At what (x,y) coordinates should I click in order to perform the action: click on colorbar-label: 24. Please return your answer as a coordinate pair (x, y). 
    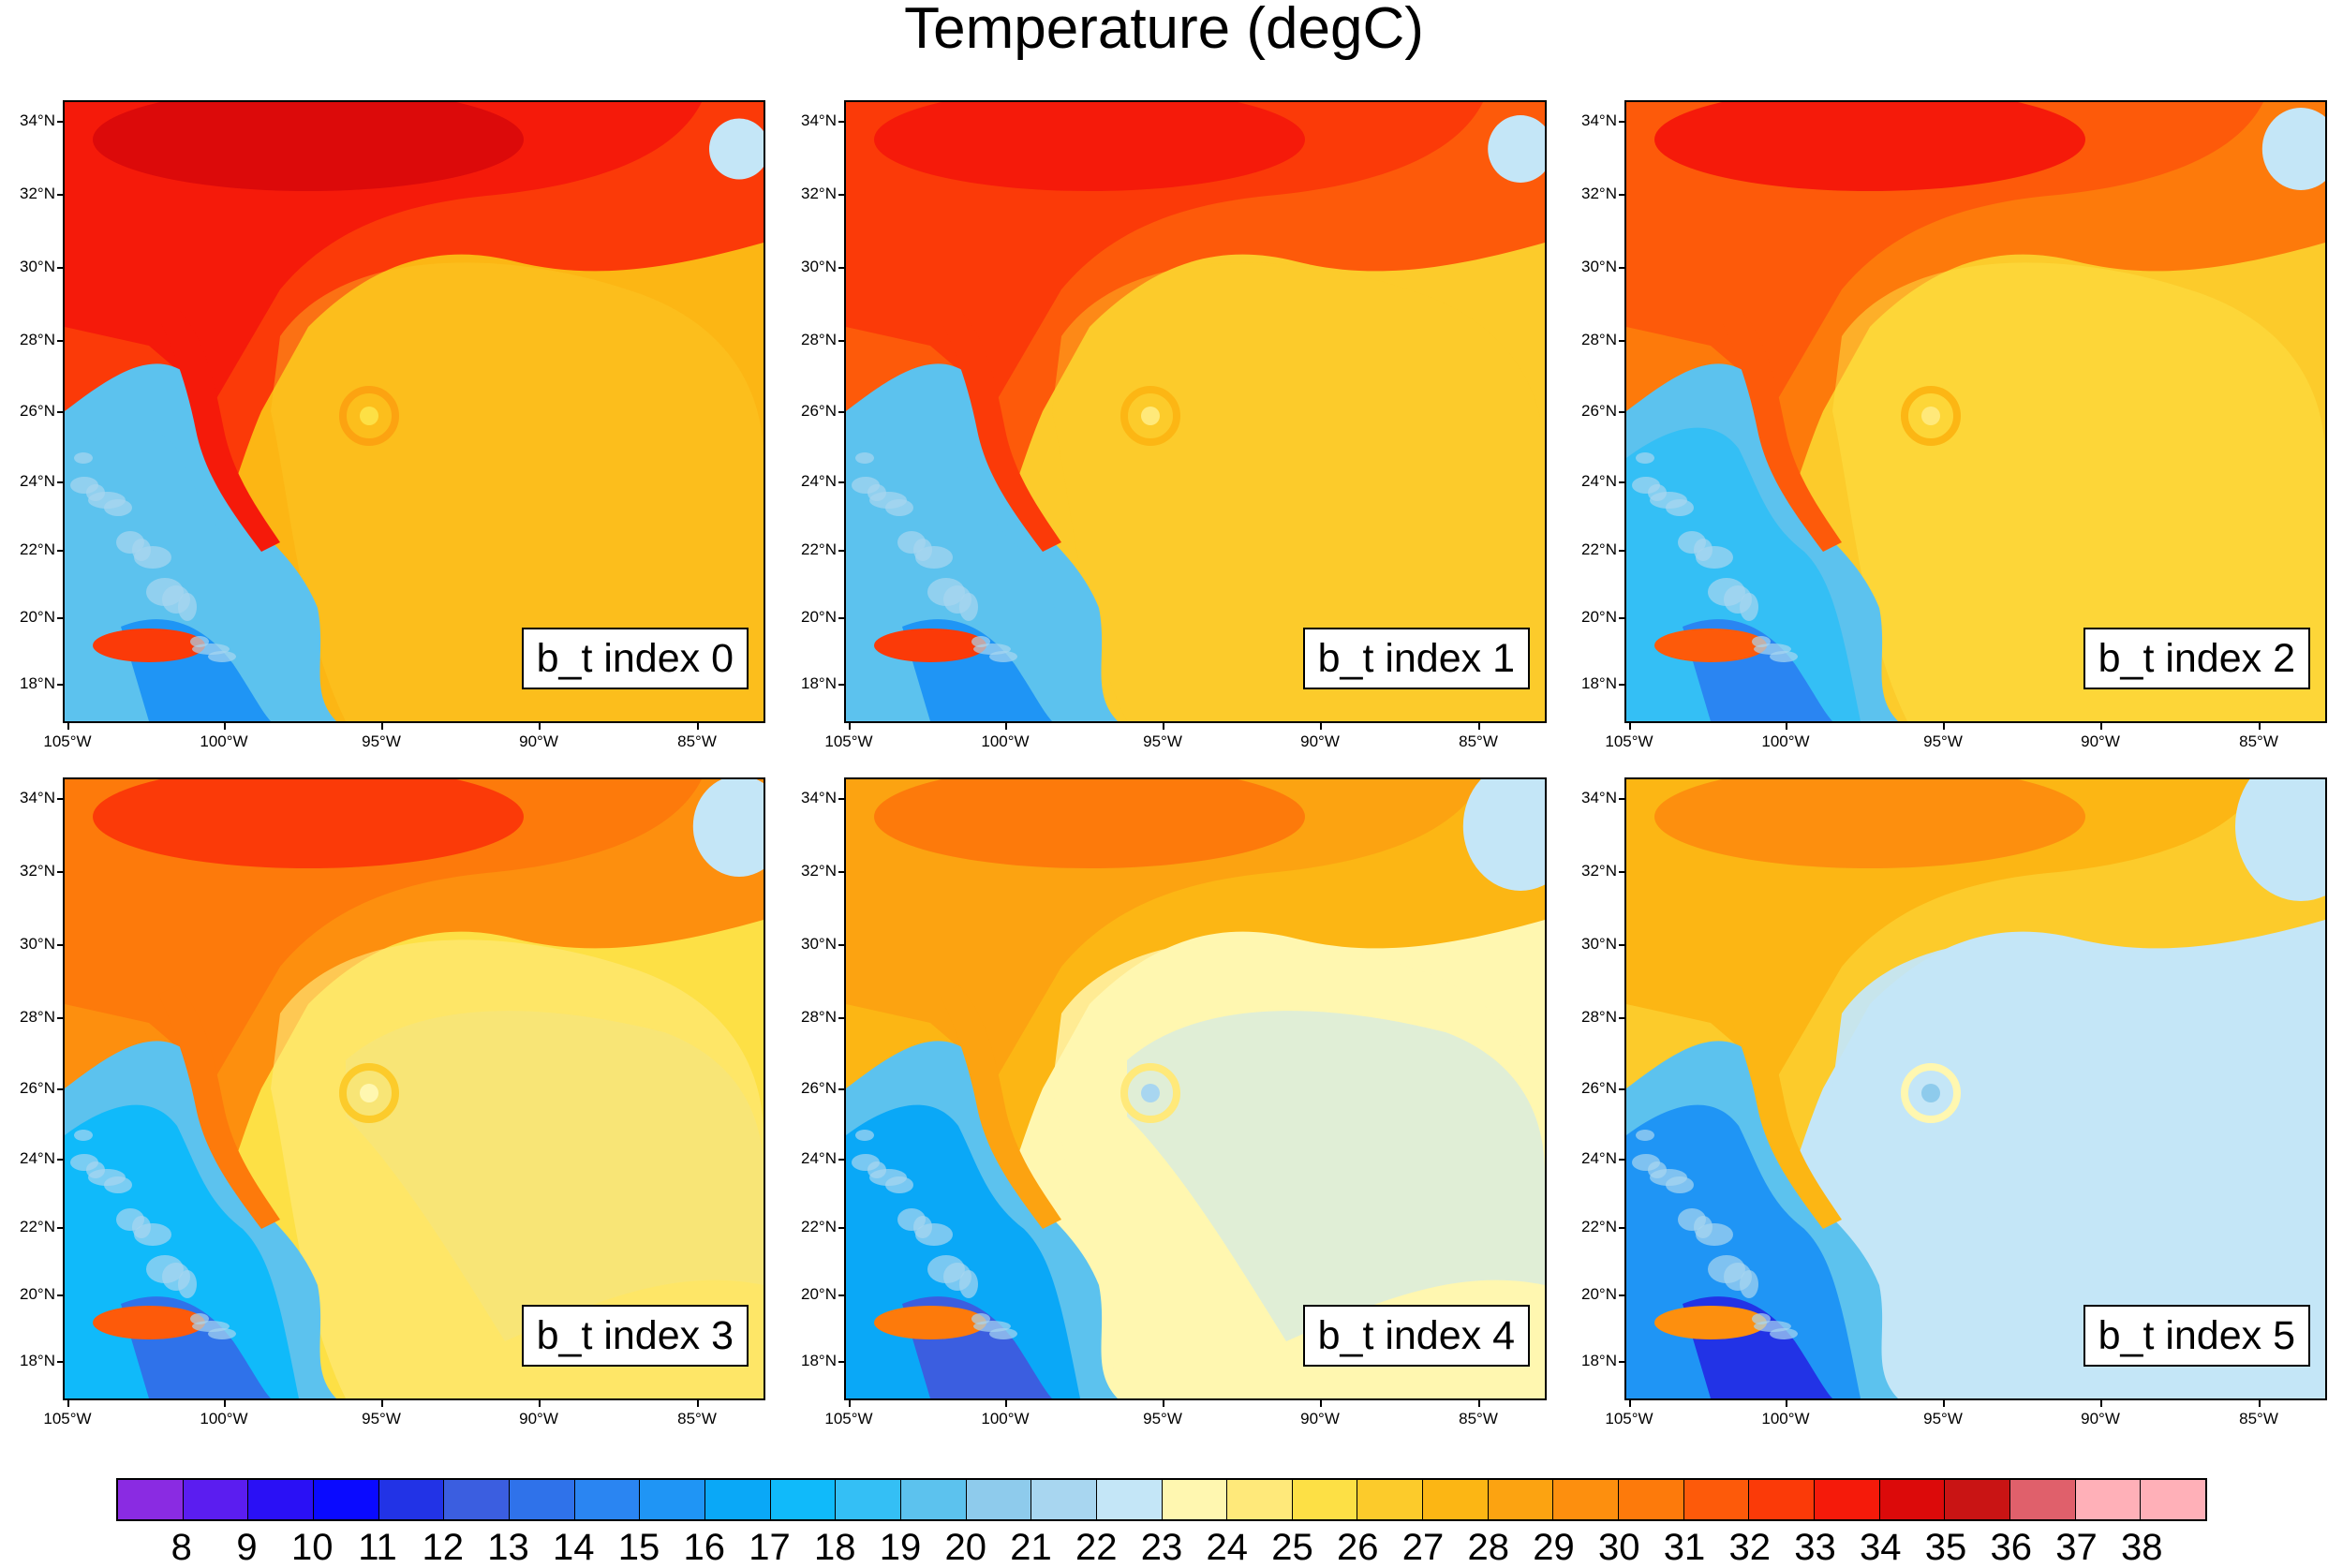
    Looking at the image, I should click on (1227, 1547).